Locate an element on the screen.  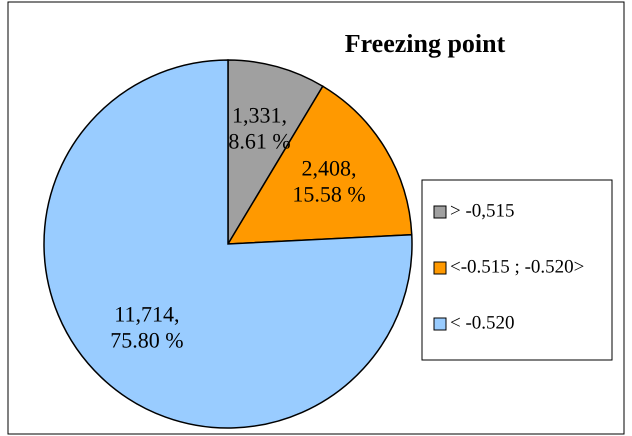
data-label: 2,408, 15.58 % is located at coordinates (329, 180).